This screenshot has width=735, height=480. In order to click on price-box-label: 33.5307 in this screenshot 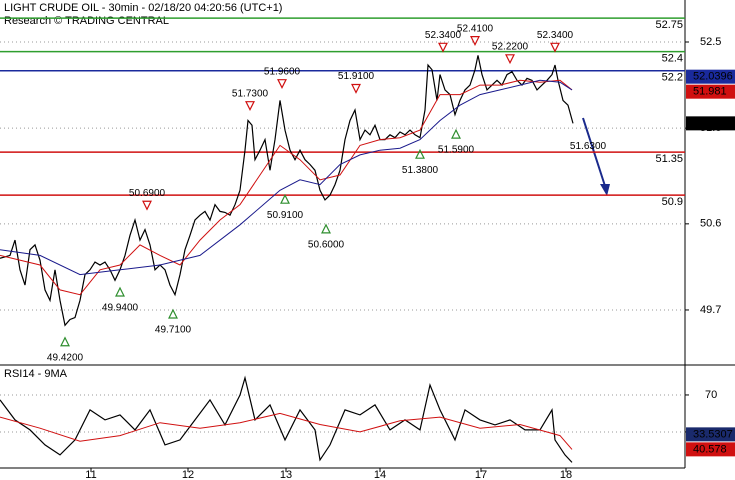, I will do `click(713, 434)`.